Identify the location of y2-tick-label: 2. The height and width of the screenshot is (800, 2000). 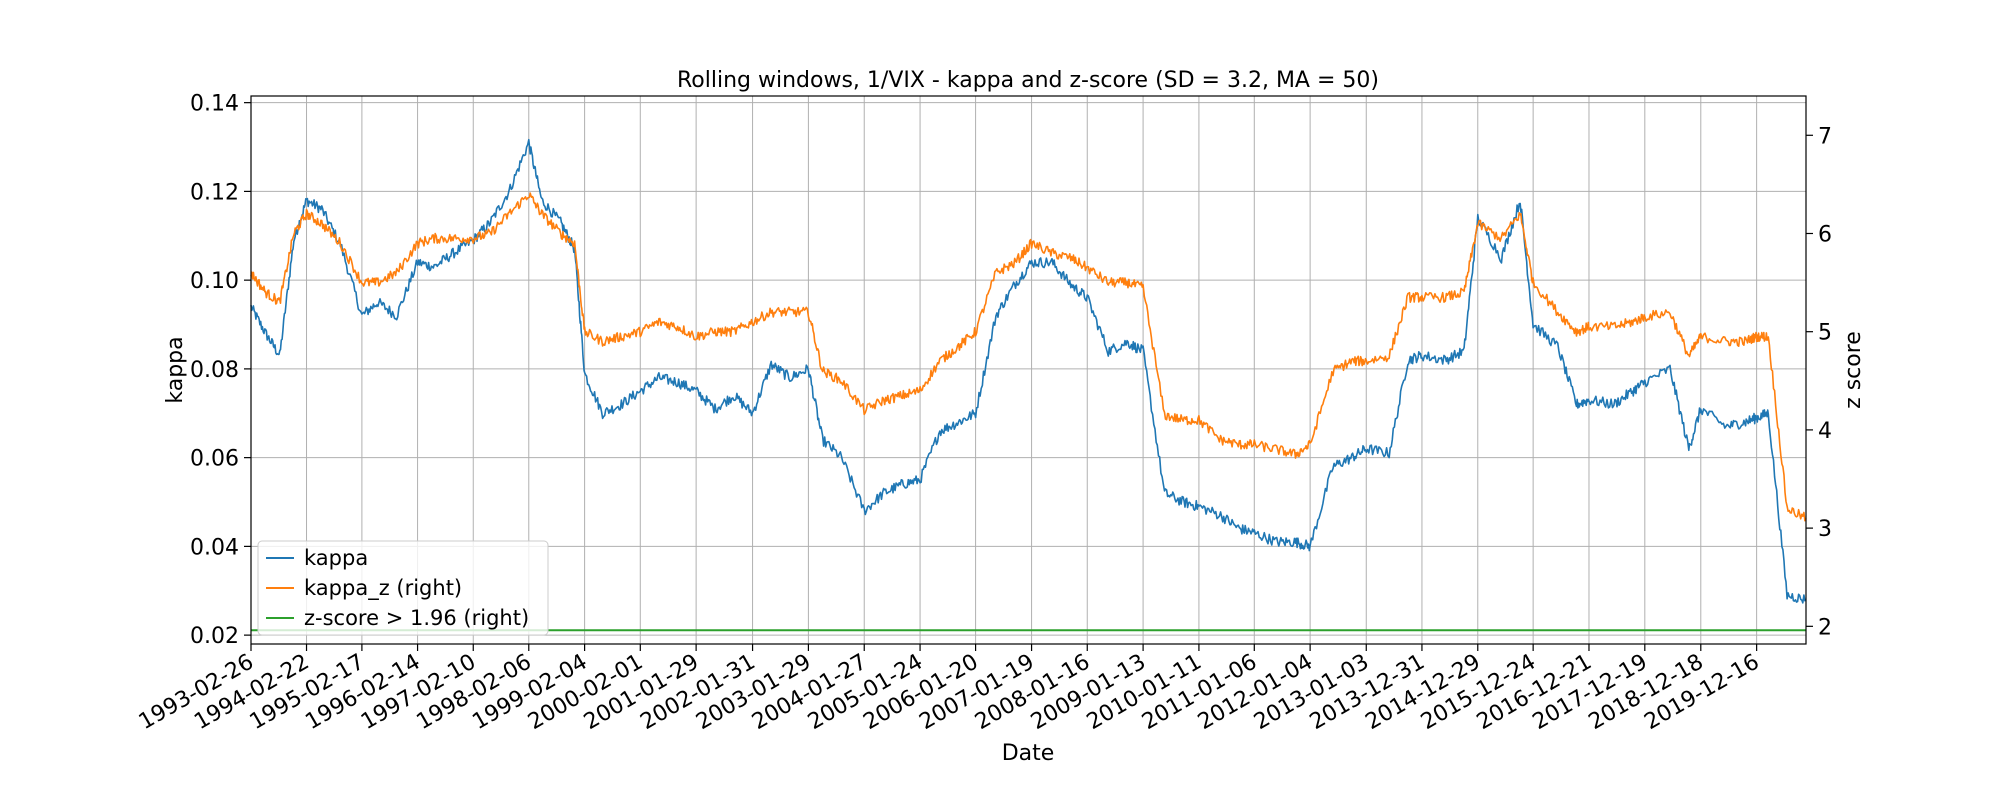
(1825, 627).